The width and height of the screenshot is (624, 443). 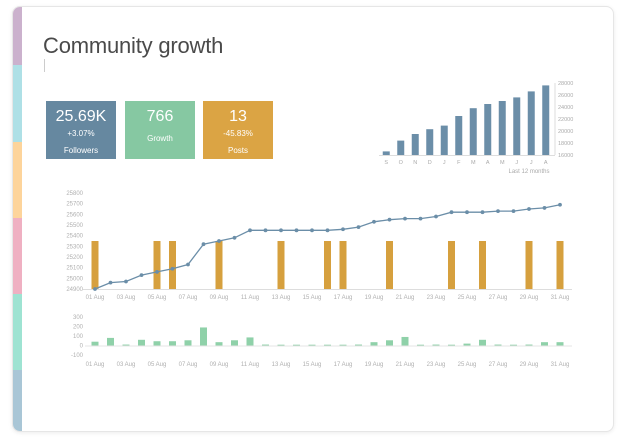 I want to click on y-tick-label: 25300, so click(x=74, y=247).